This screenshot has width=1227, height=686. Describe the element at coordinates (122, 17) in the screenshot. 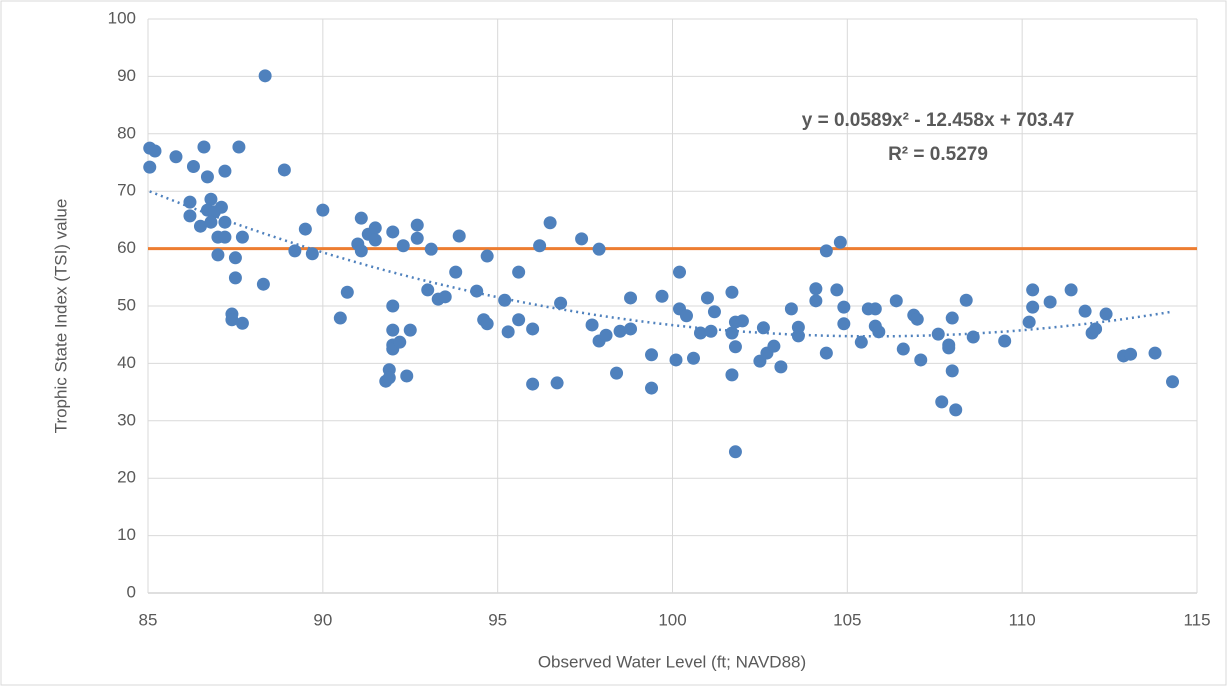

I see `y-tick-label: 100` at that location.